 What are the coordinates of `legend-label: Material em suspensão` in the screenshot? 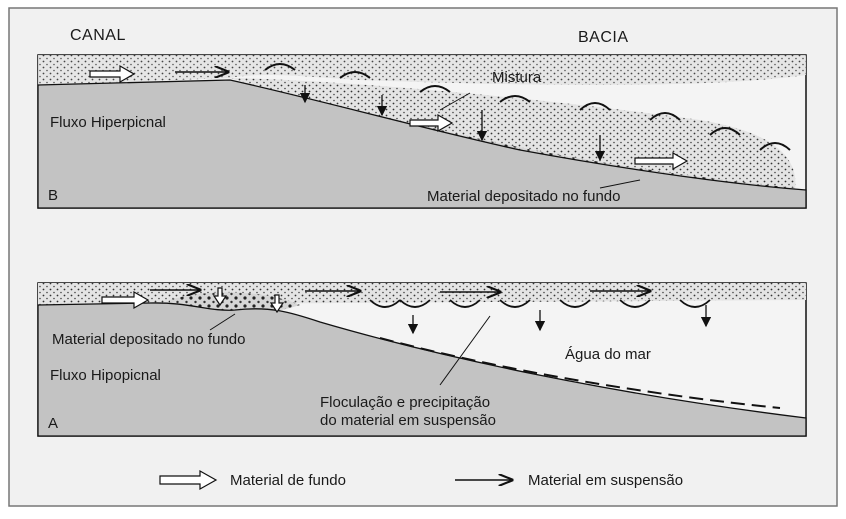 It's located at (605, 480).